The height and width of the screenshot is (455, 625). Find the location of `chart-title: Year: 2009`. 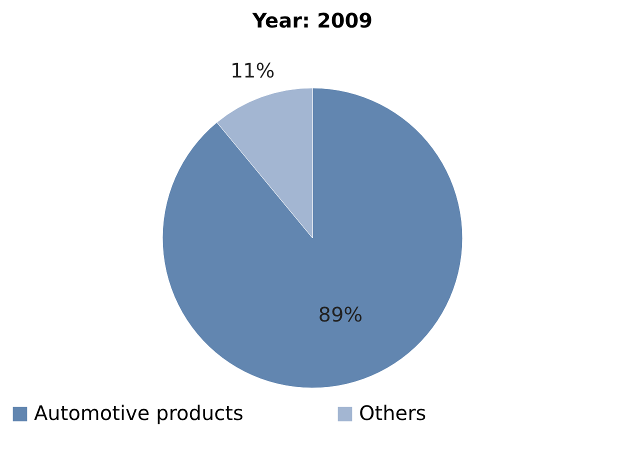

chart-title: Year: 2009 is located at coordinates (312, 20).